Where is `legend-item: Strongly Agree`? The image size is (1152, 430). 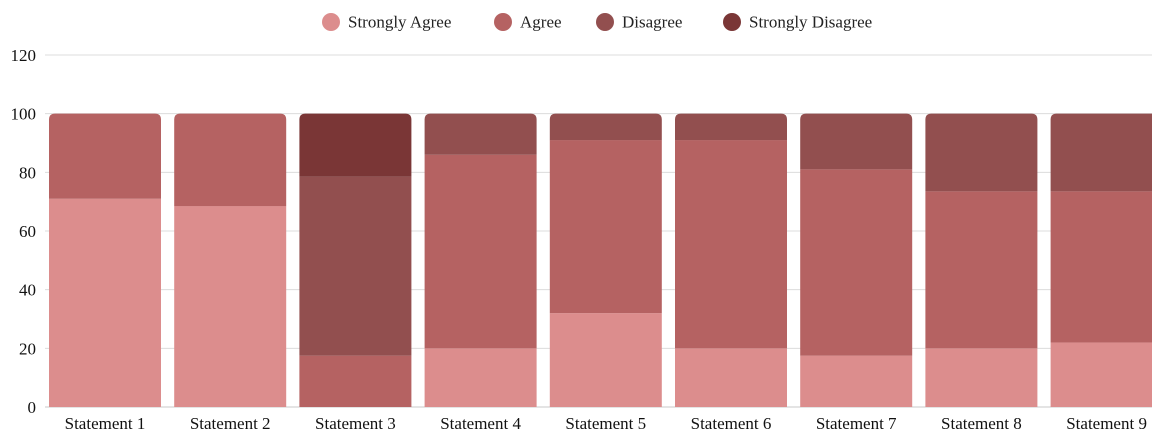 legend-item: Strongly Agree is located at coordinates (386, 22).